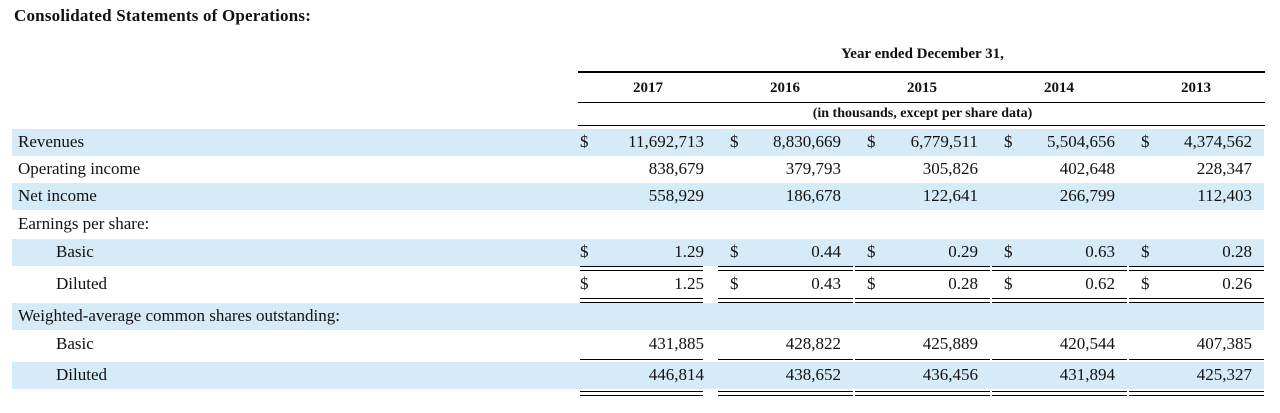 This screenshot has width=1280, height=413. Describe the element at coordinates (785, 88) in the screenshot. I see `year-2016: 2016` at that location.